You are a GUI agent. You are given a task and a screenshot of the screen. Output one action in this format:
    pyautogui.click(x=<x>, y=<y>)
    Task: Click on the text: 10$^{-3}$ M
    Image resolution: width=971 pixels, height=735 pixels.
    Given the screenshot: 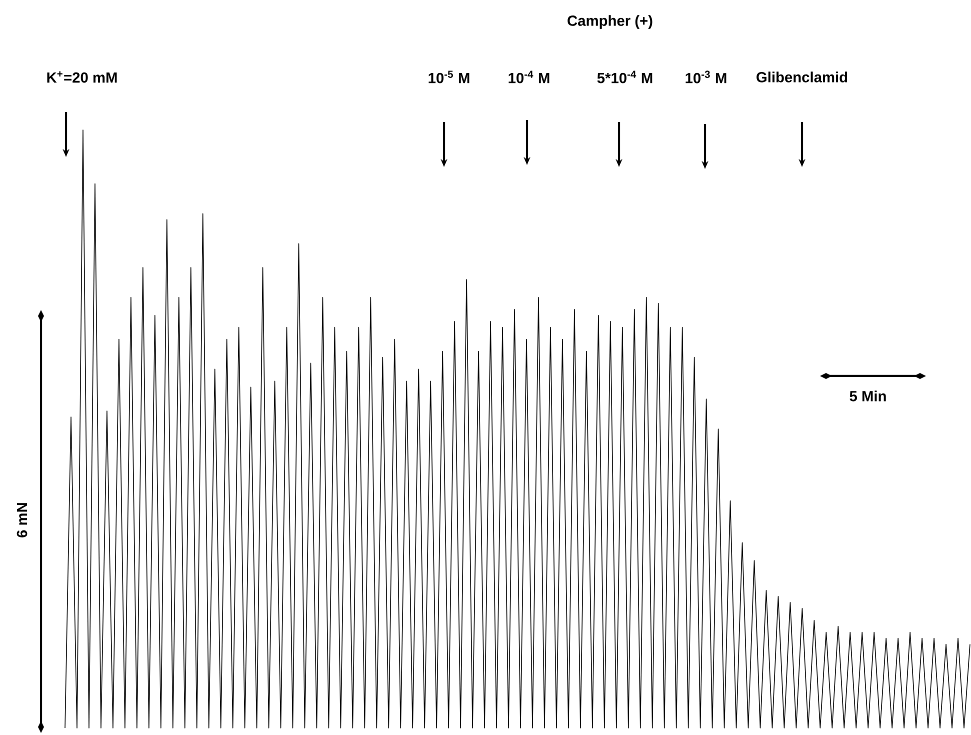 What is the action you would take?
    pyautogui.click(x=706, y=77)
    